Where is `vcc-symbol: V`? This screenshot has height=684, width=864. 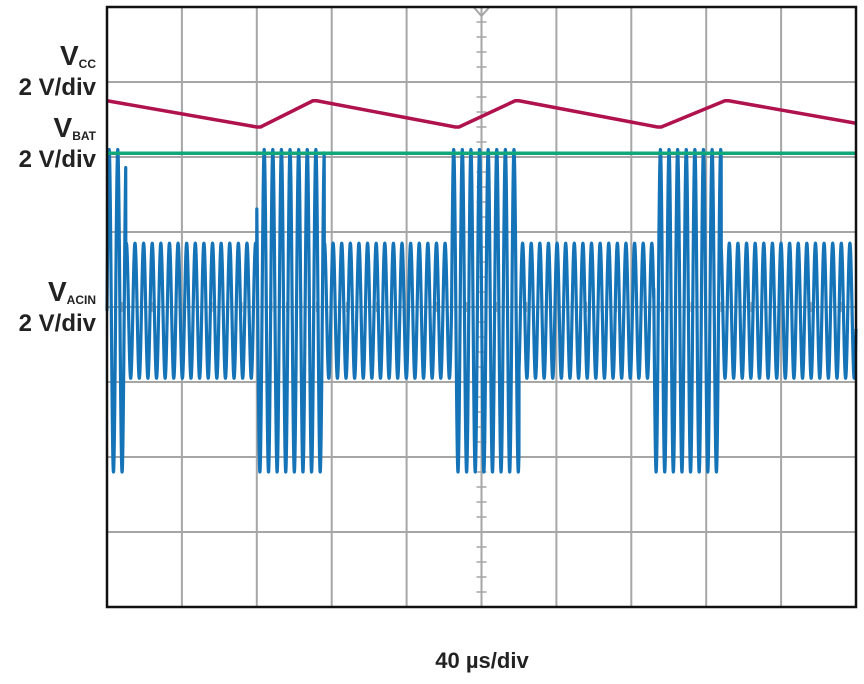
vcc-symbol: V is located at coordinates (69, 55).